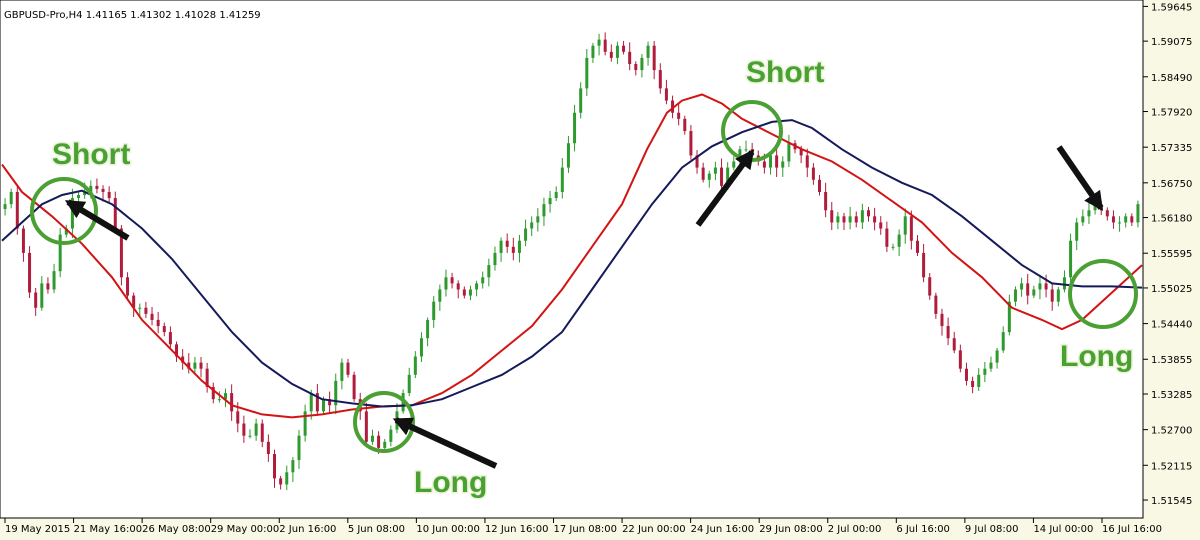 The image size is (1200, 540). What do you see at coordinates (108, 529) in the screenshot?
I see `x-tick-label: 21 May 16:00` at bounding box center [108, 529].